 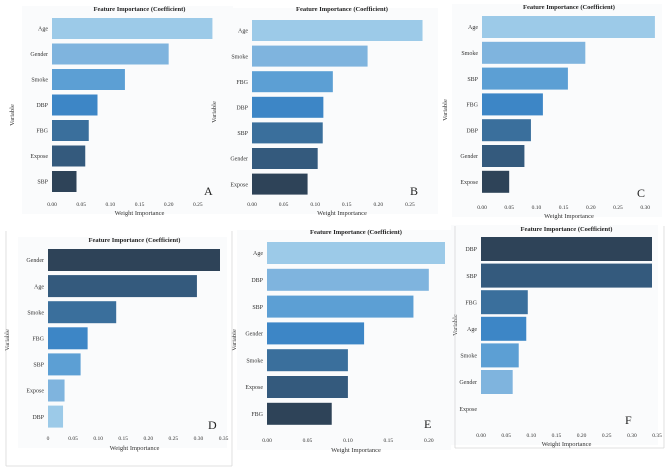 What do you see at coordinates (48, 439) in the screenshot?
I see `x-tick-label: 0` at bounding box center [48, 439].